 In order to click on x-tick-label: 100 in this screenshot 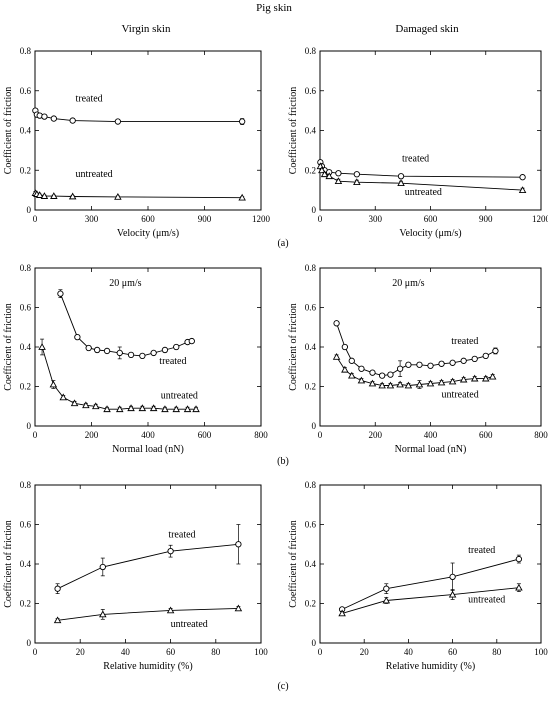, I will do `click(261, 652)`.